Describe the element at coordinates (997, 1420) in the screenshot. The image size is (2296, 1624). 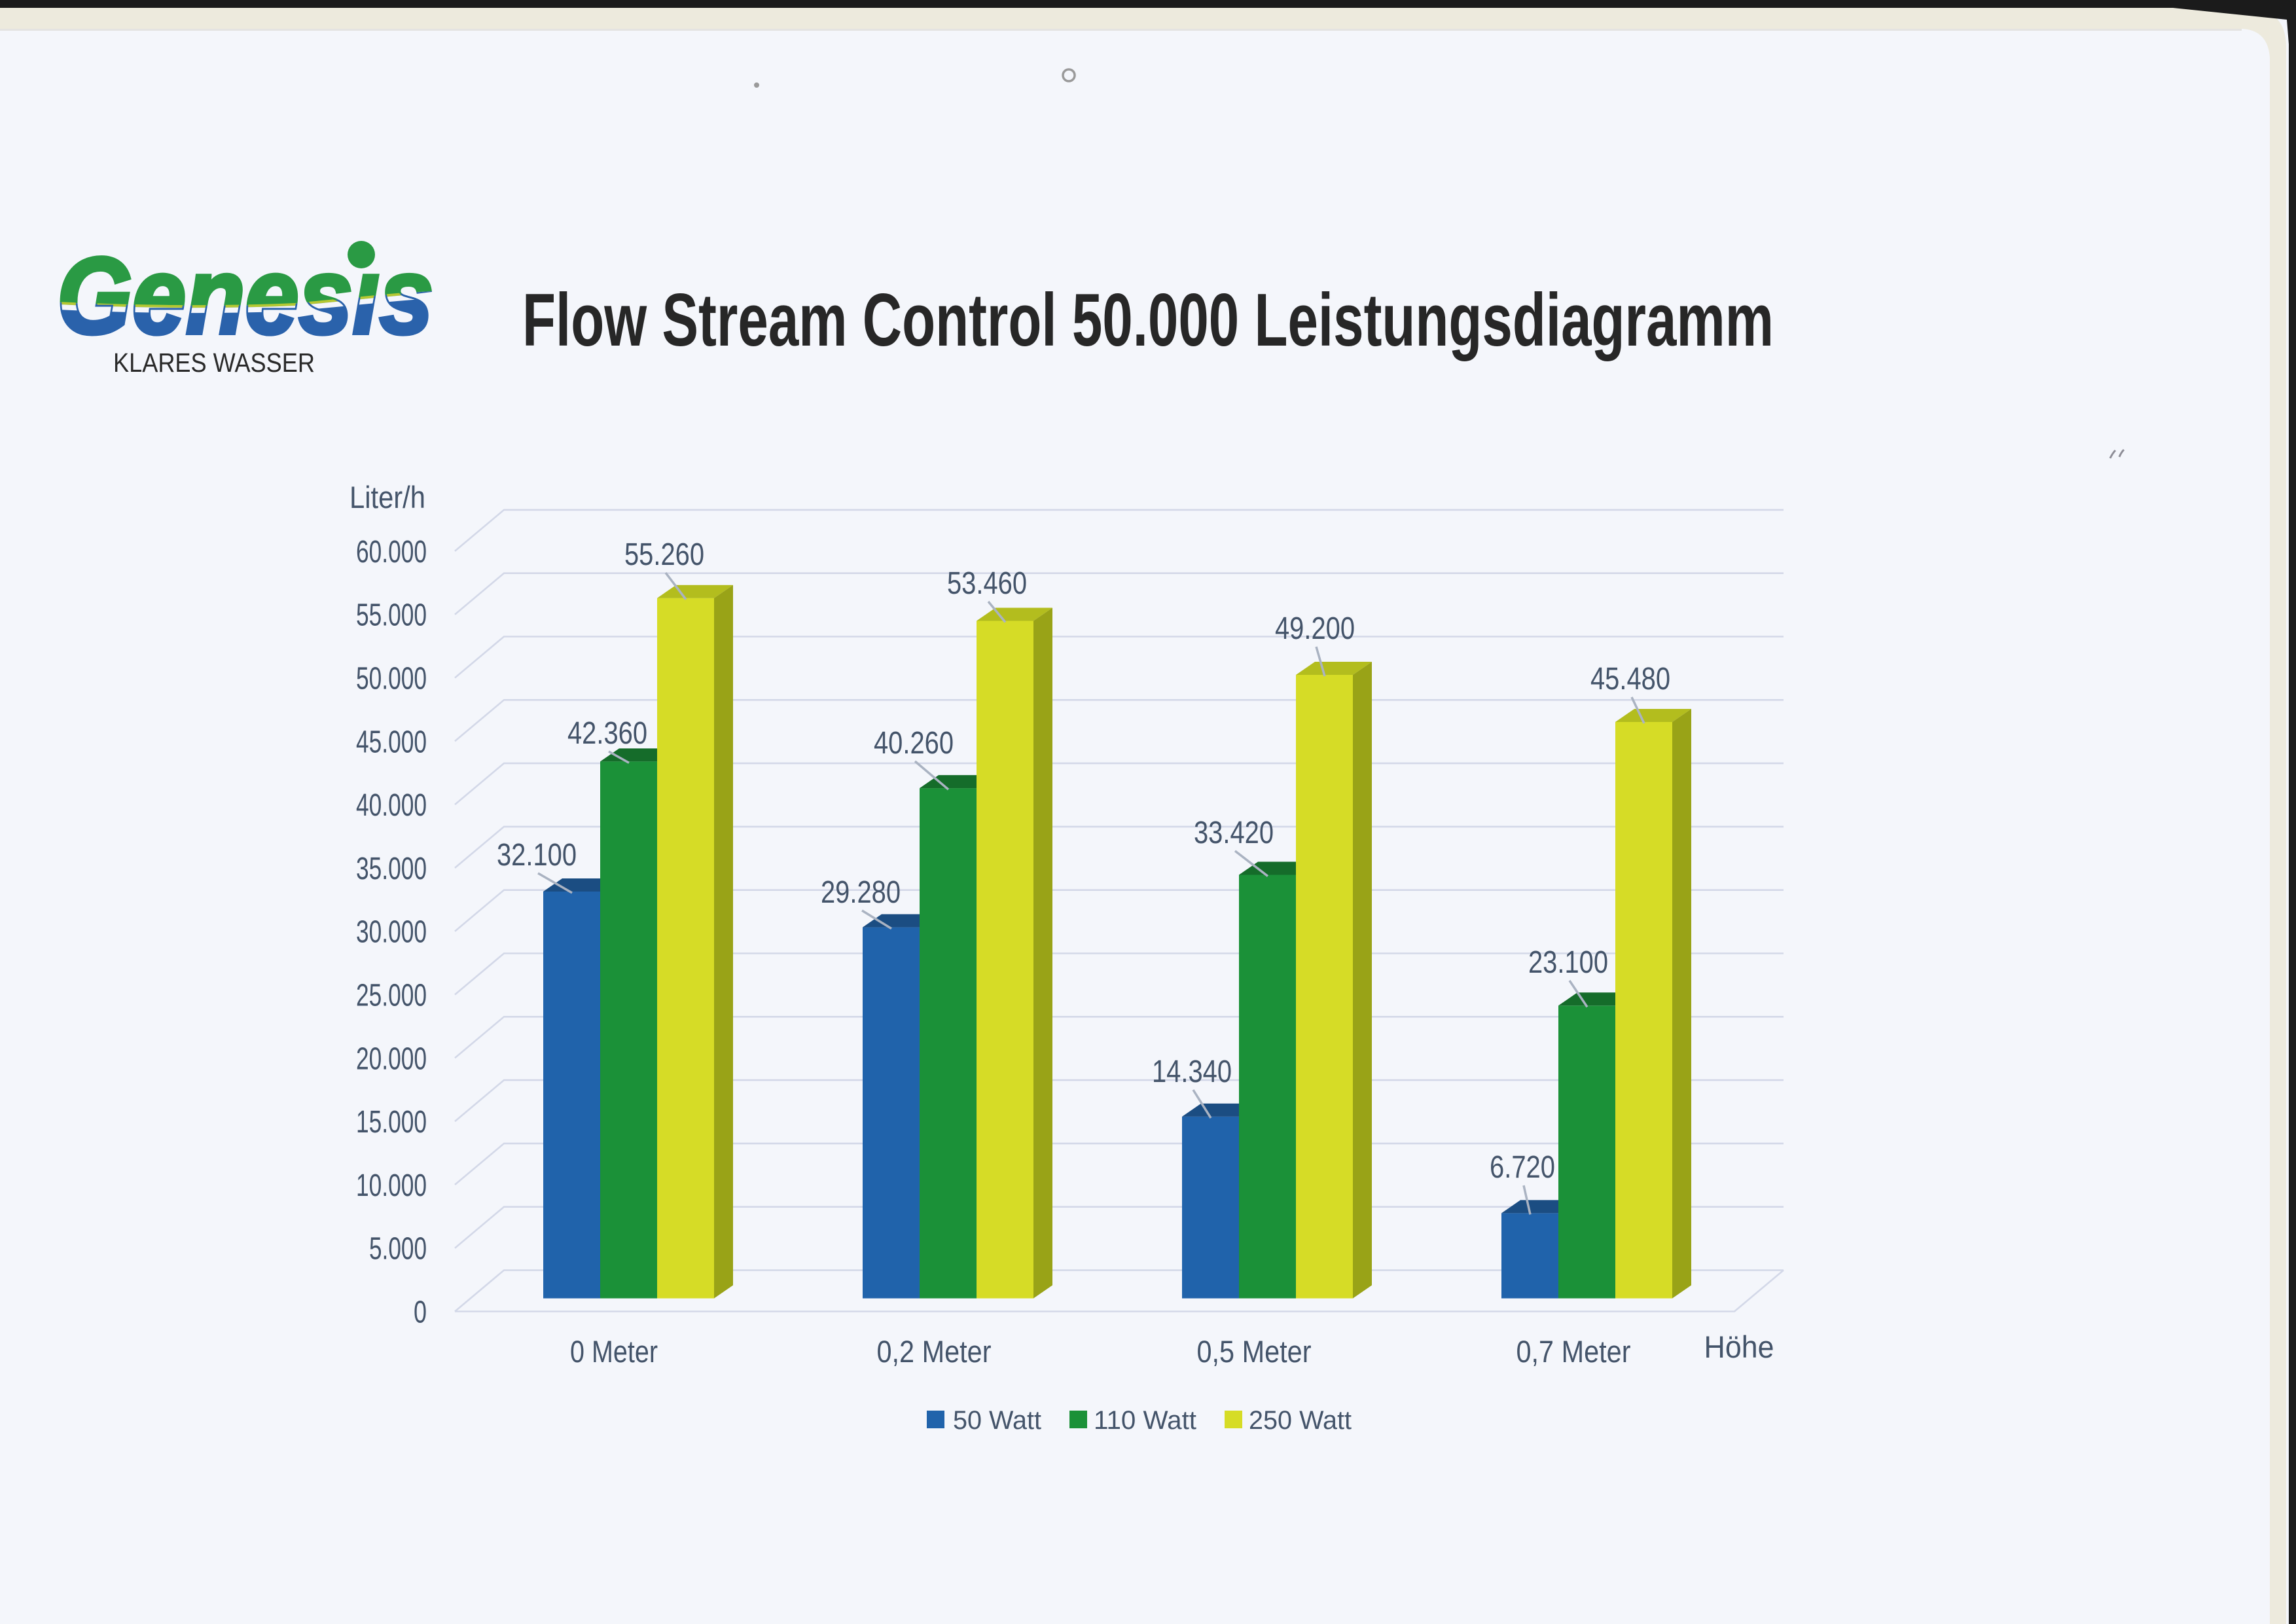
I see `svg-text: 50 Watt` at that location.